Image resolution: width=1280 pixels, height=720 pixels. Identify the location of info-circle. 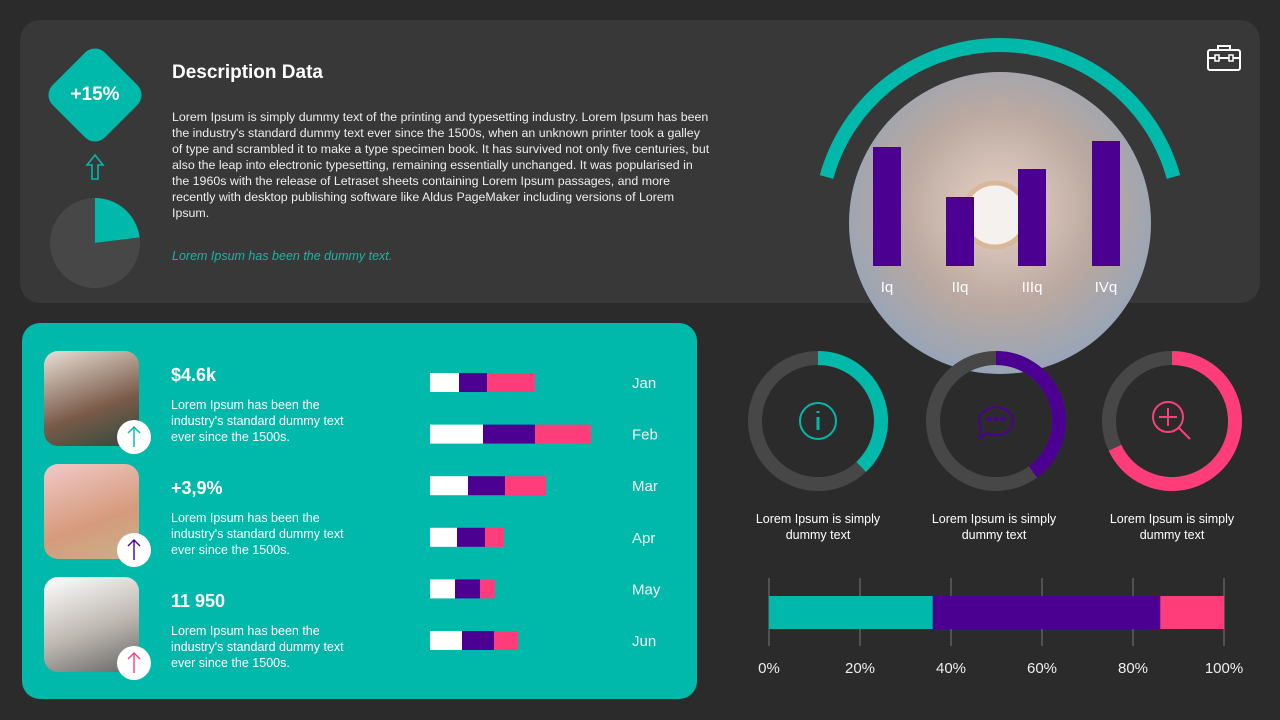
(818, 421).